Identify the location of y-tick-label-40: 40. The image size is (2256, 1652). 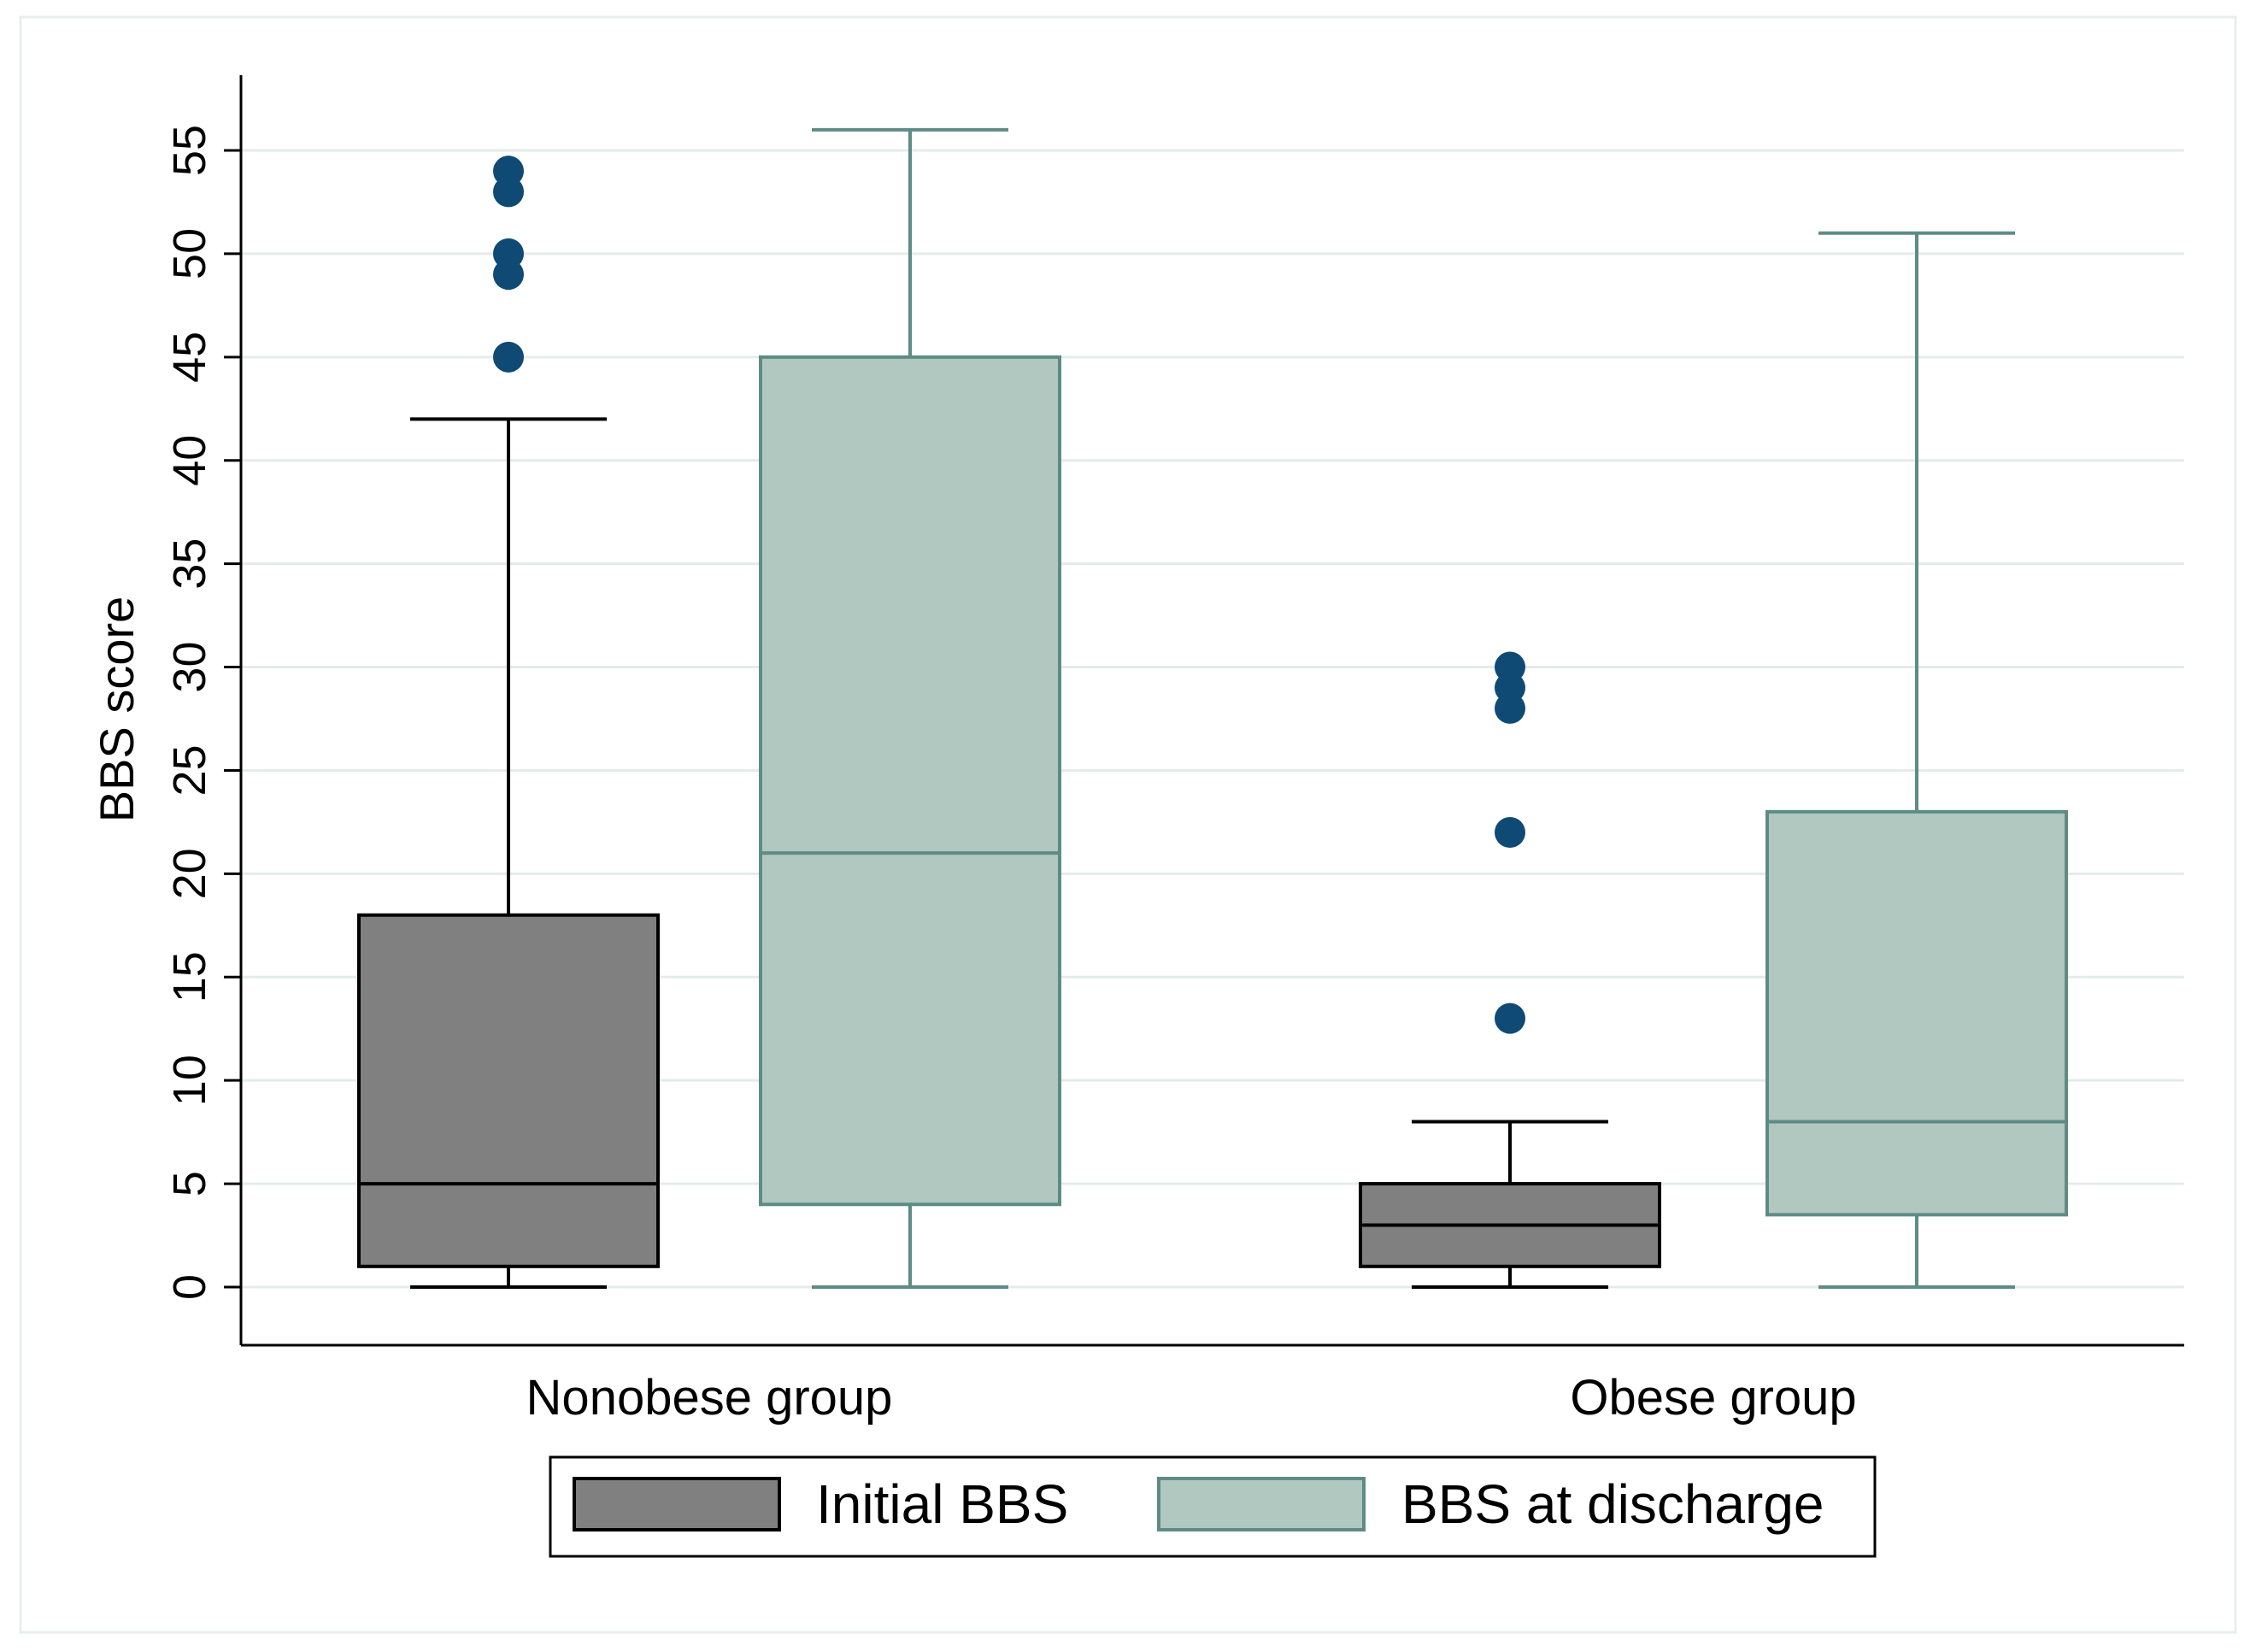
(189, 460).